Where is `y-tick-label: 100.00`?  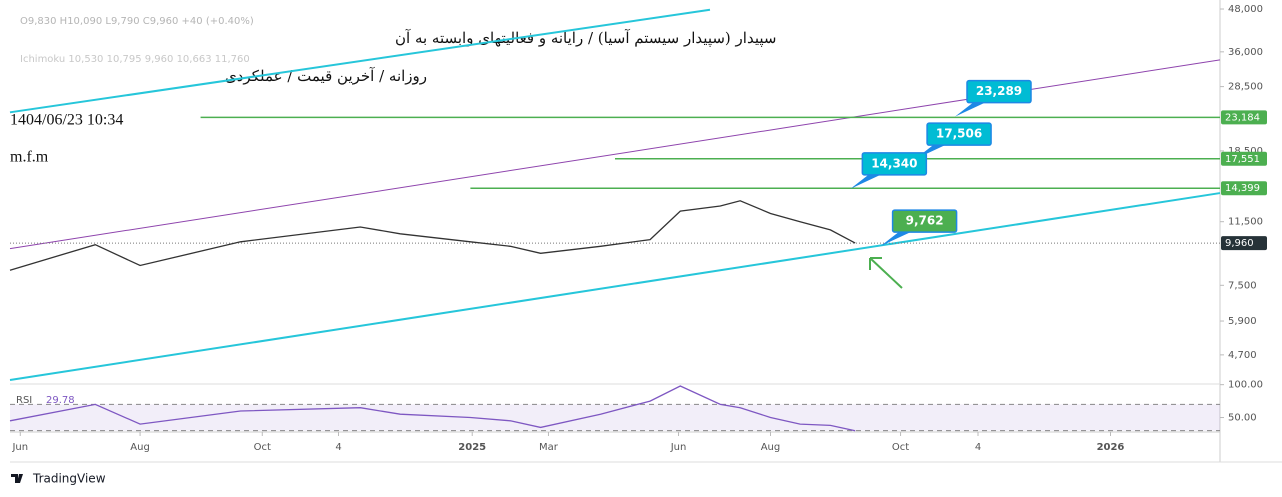
y-tick-label: 100.00 is located at coordinates (1245, 385).